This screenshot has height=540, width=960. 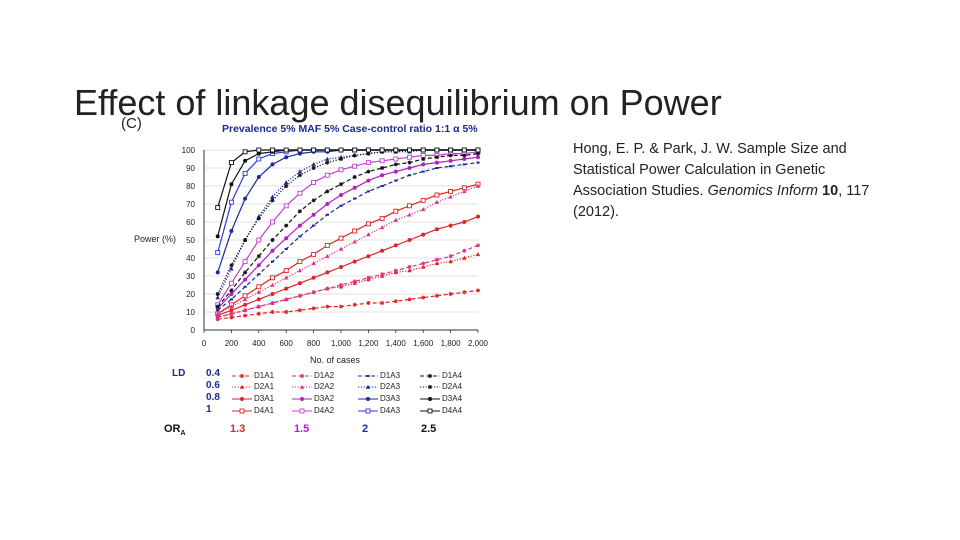 What do you see at coordinates (335, 360) in the screenshot?
I see `x-axis-label: No. of cases` at bounding box center [335, 360].